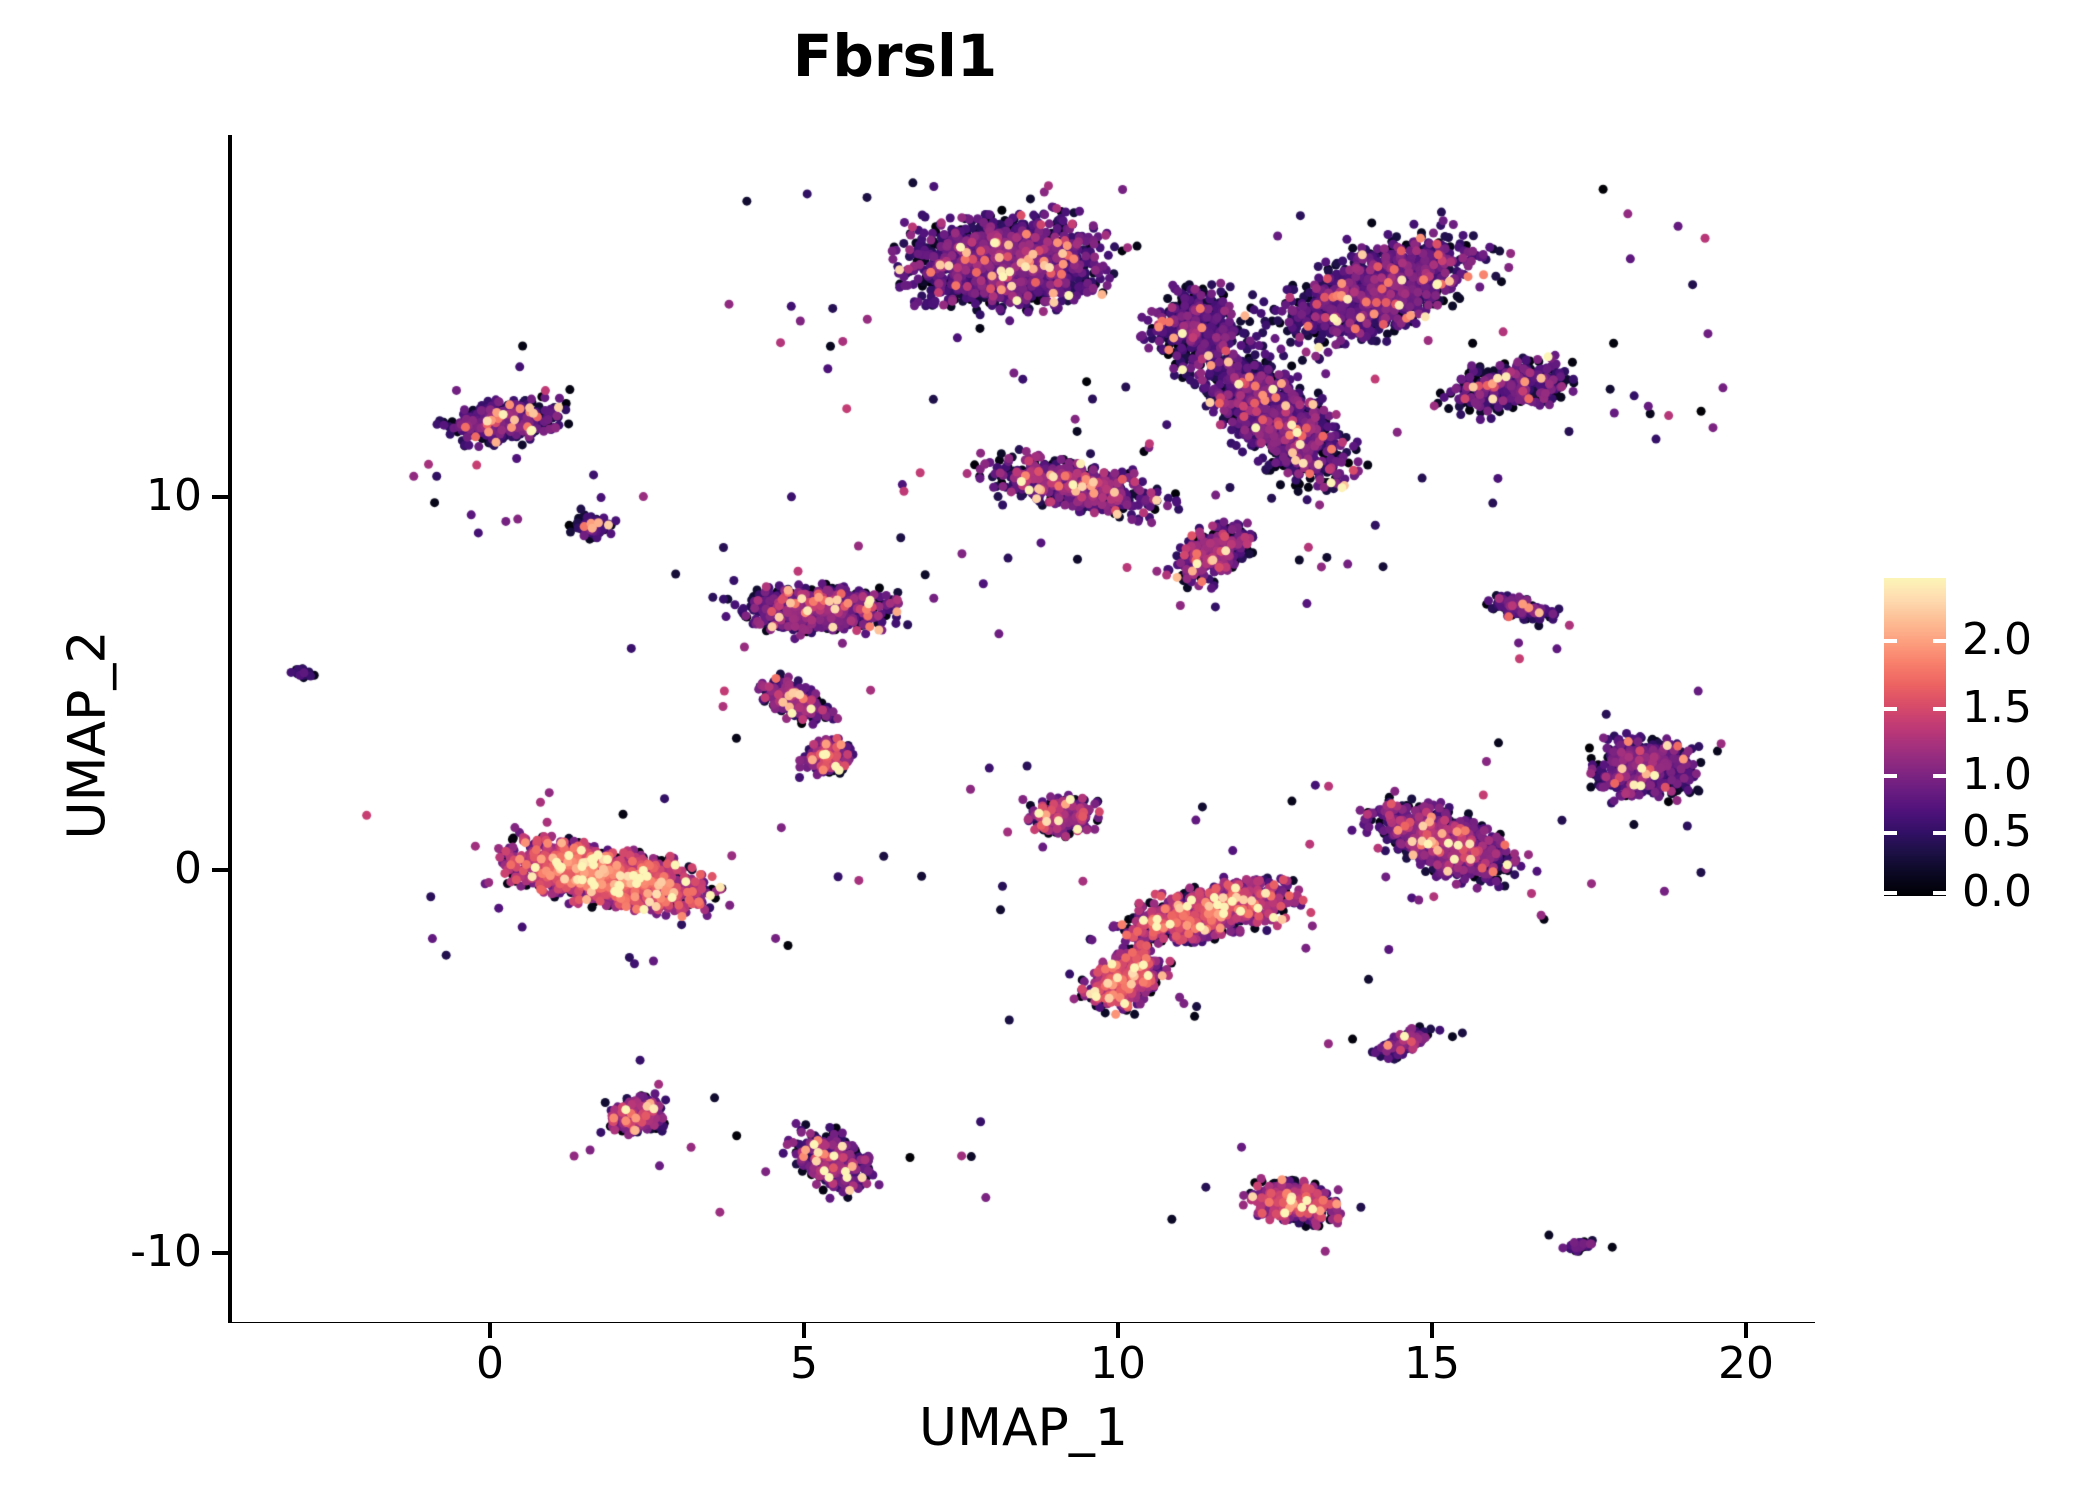 This screenshot has height=1500, width=2100. I want to click on colorbar-tick-1-5-right, so click(1939, 709).